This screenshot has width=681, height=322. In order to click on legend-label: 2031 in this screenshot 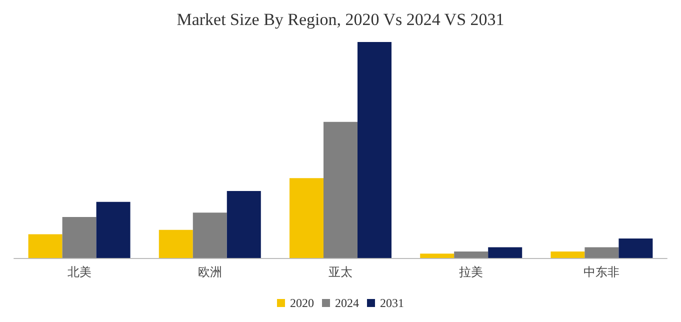, I will do `click(392, 303)`.